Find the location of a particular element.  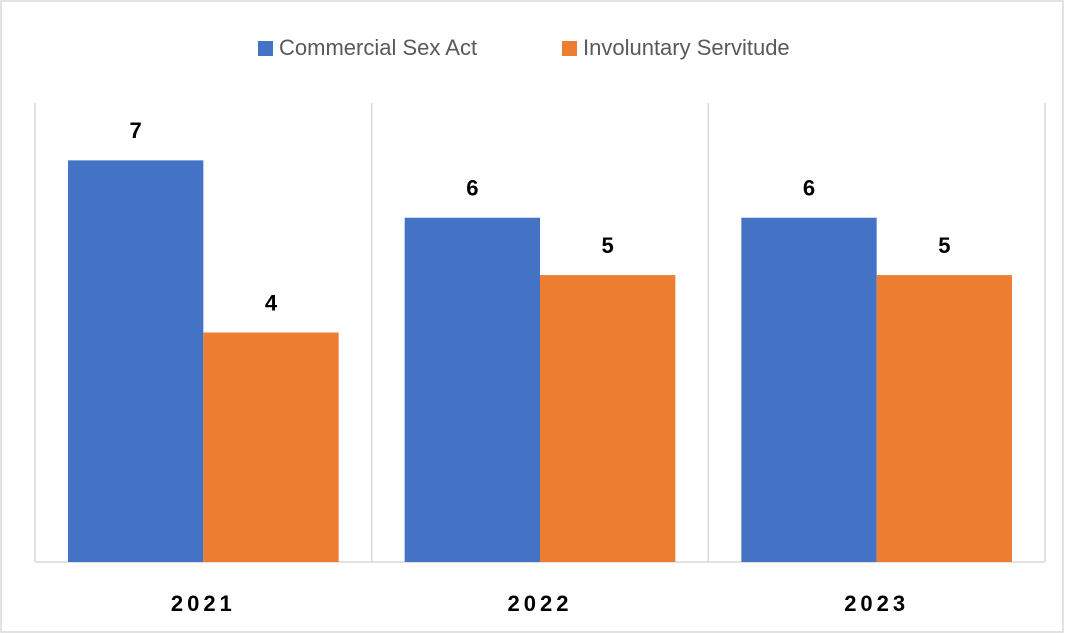

data-label: 7 is located at coordinates (136, 130).